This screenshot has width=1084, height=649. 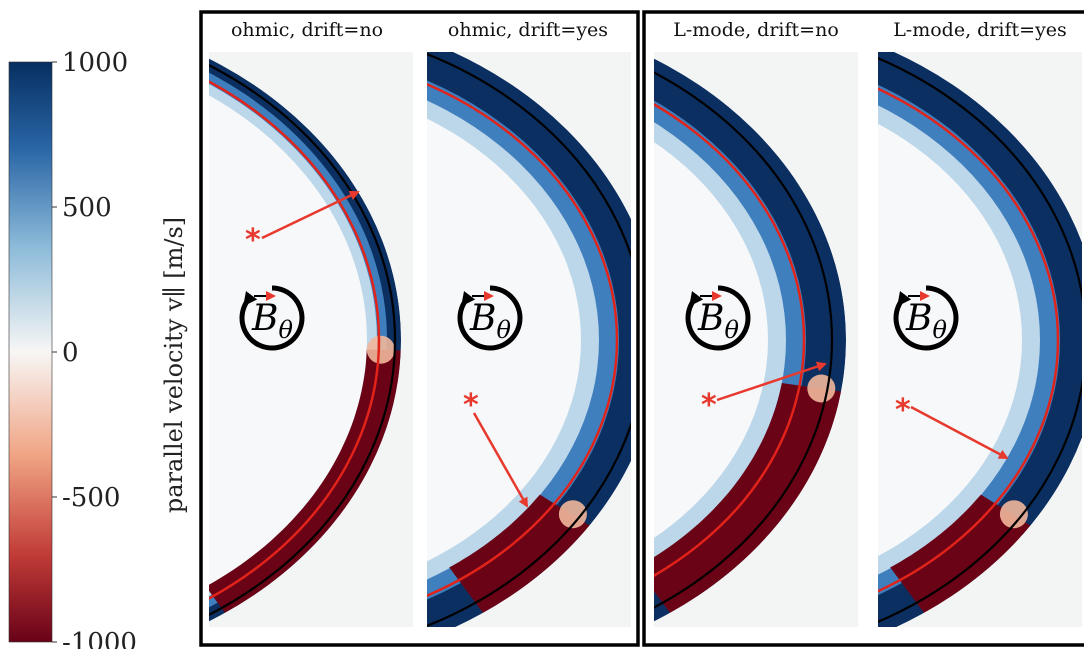 I want to click on panel-title: L-mode, drift=yes, so click(x=980, y=30).